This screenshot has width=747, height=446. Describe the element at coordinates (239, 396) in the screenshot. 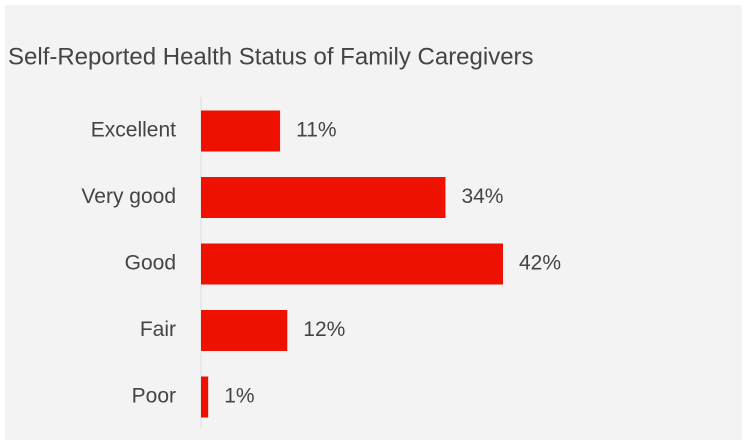

I see `value-label: 1%` at that location.